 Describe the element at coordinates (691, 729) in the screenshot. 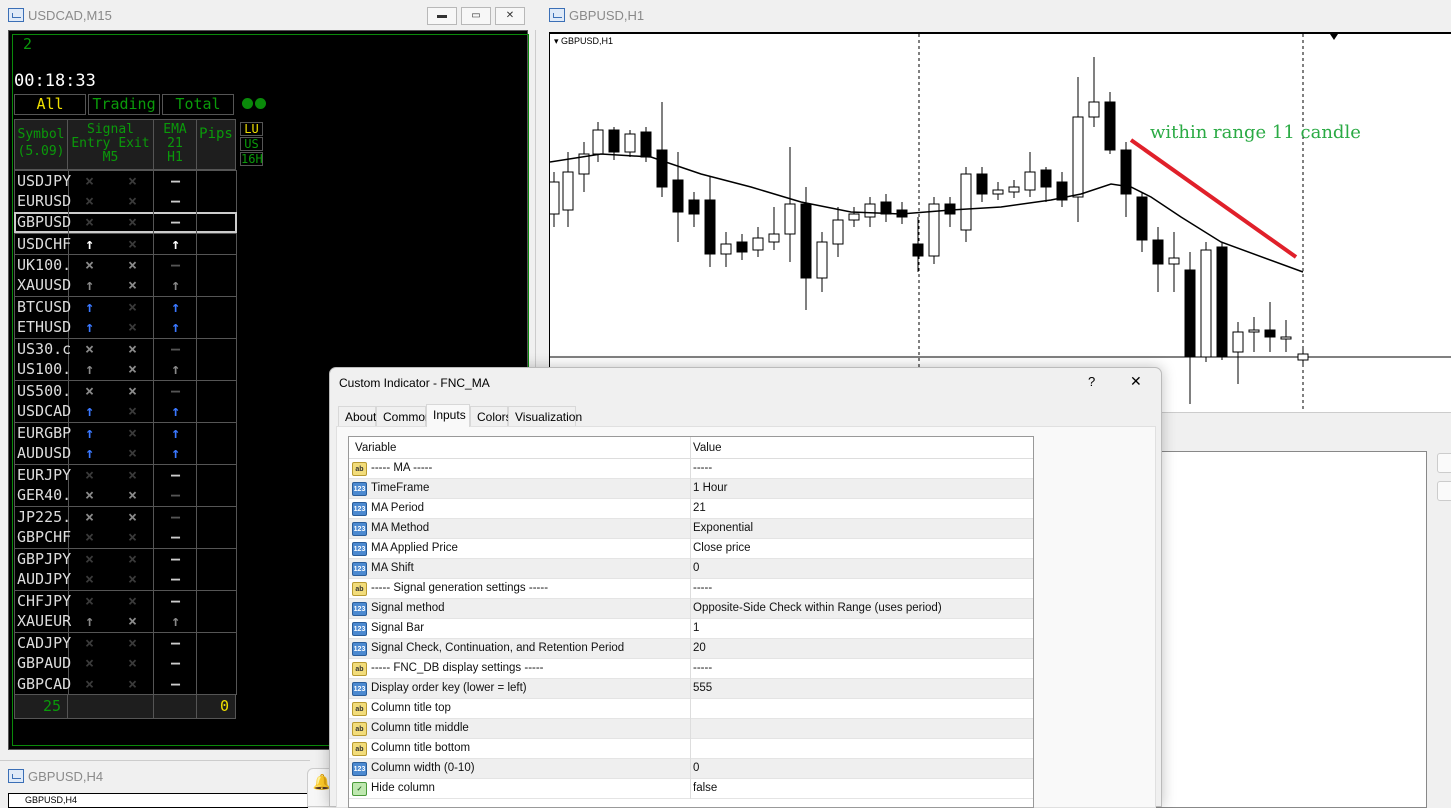

I see `param-row: ab Column title middle` at that location.